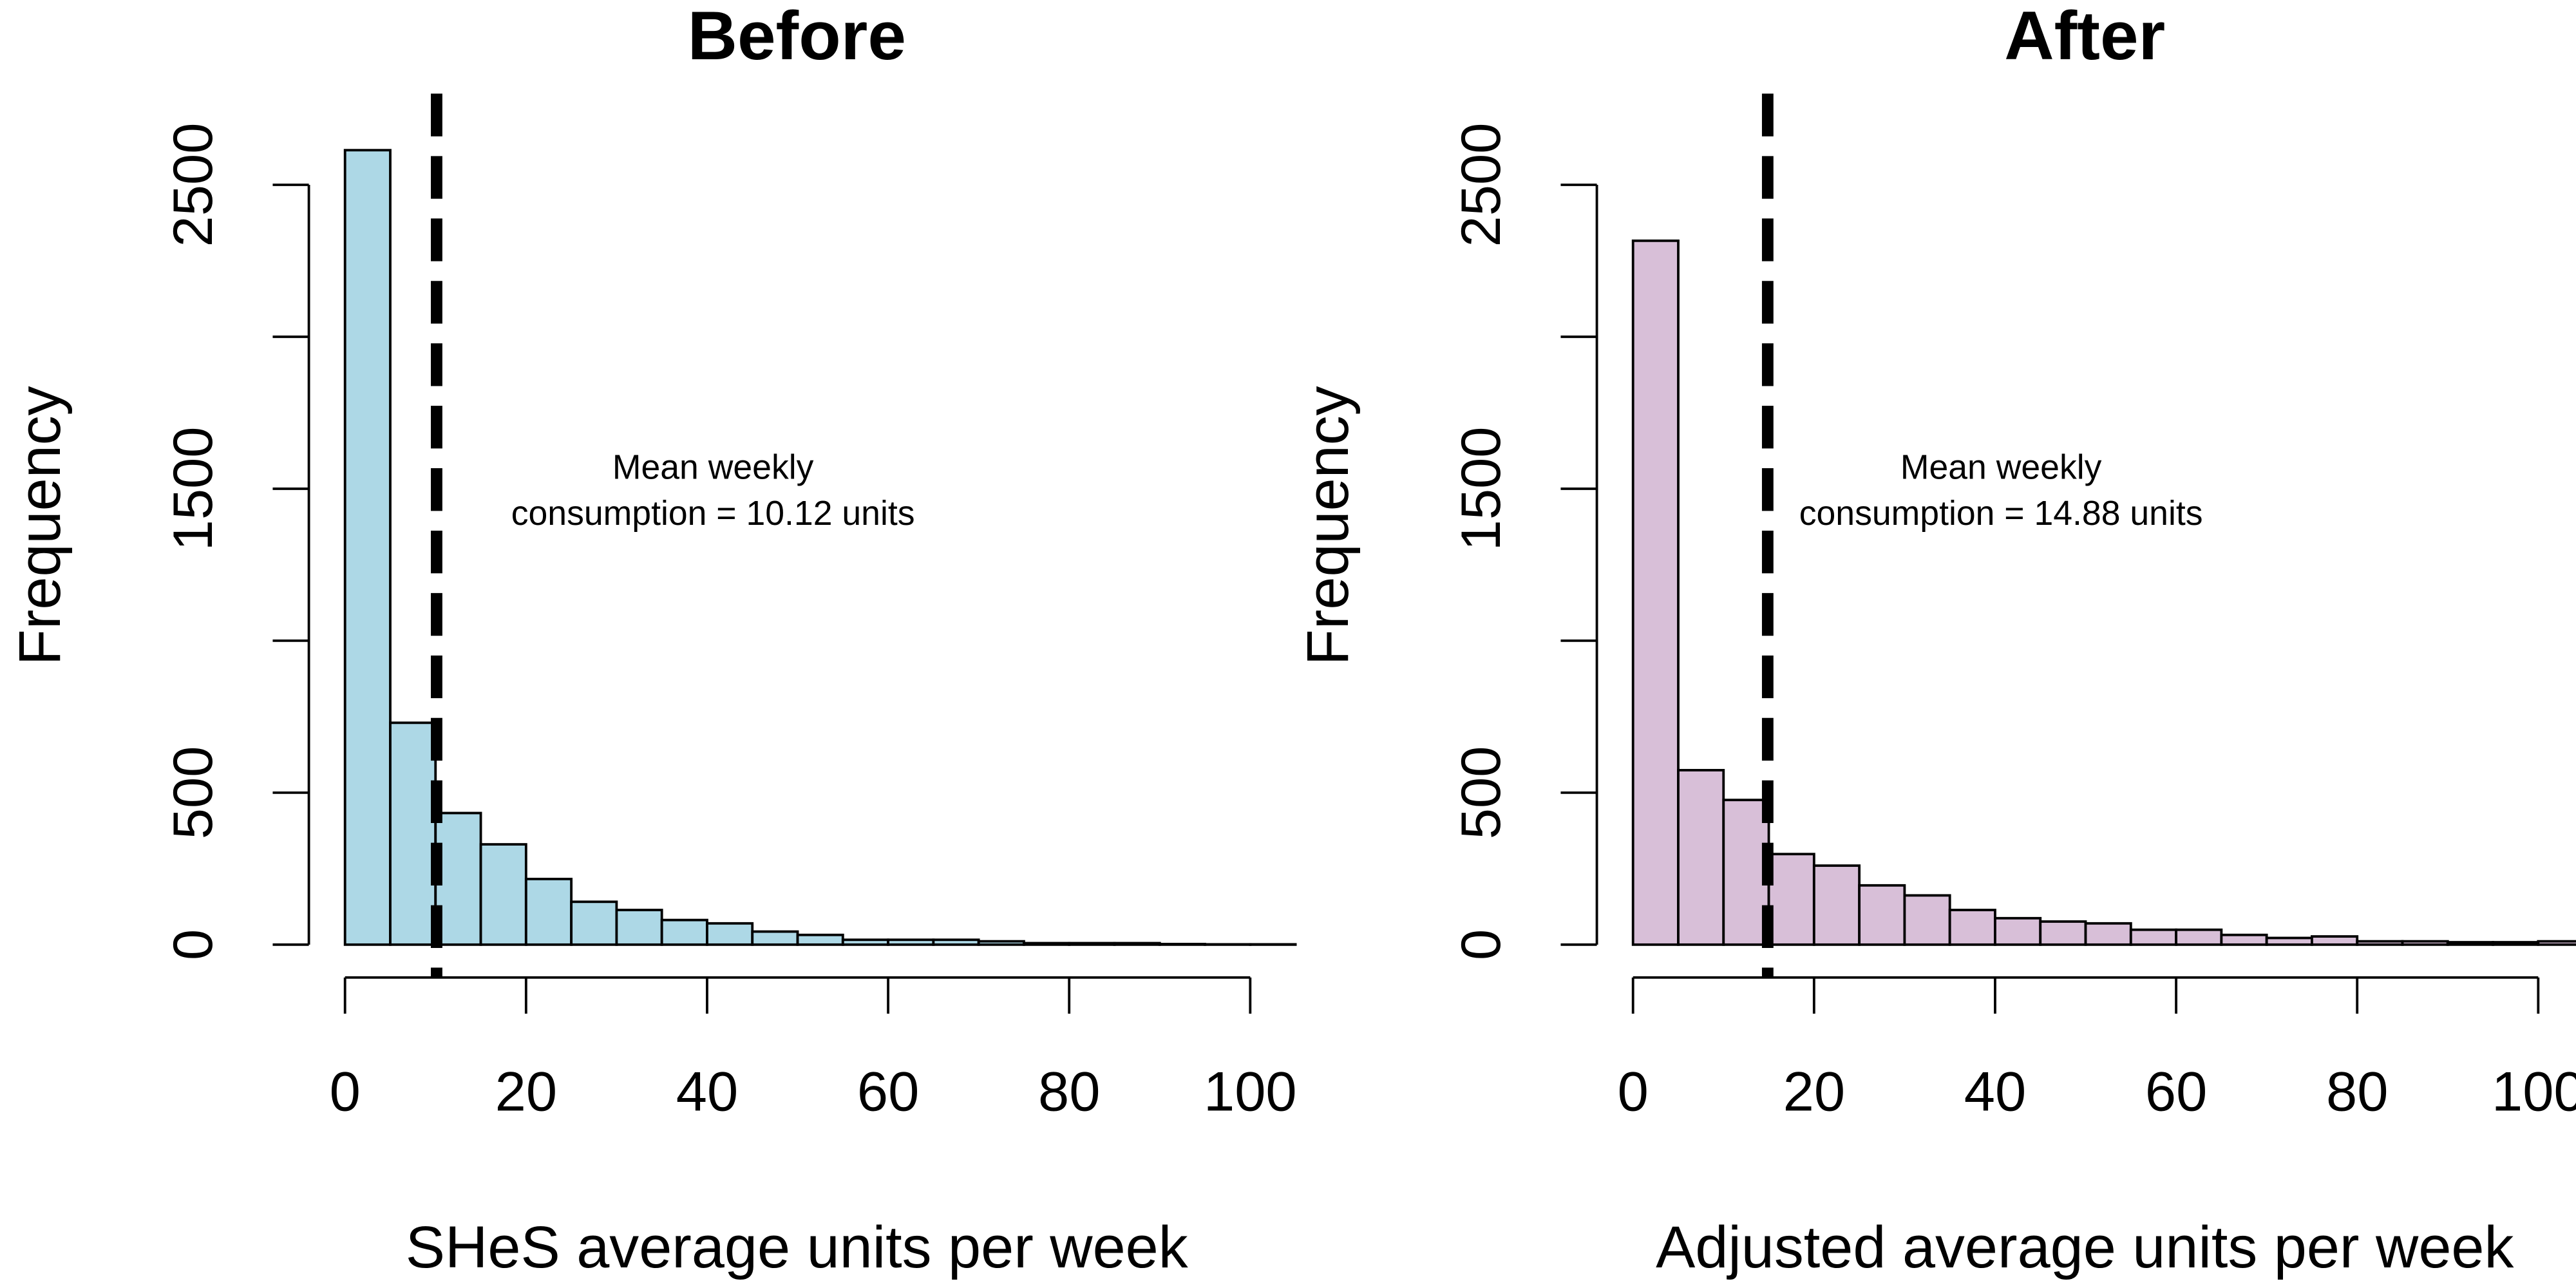 This screenshot has width=2576, height=1288. What do you see at coordinates (797, 37) in the screenshot?
I see `chart-title: Before` at bounding box center [797, 37].